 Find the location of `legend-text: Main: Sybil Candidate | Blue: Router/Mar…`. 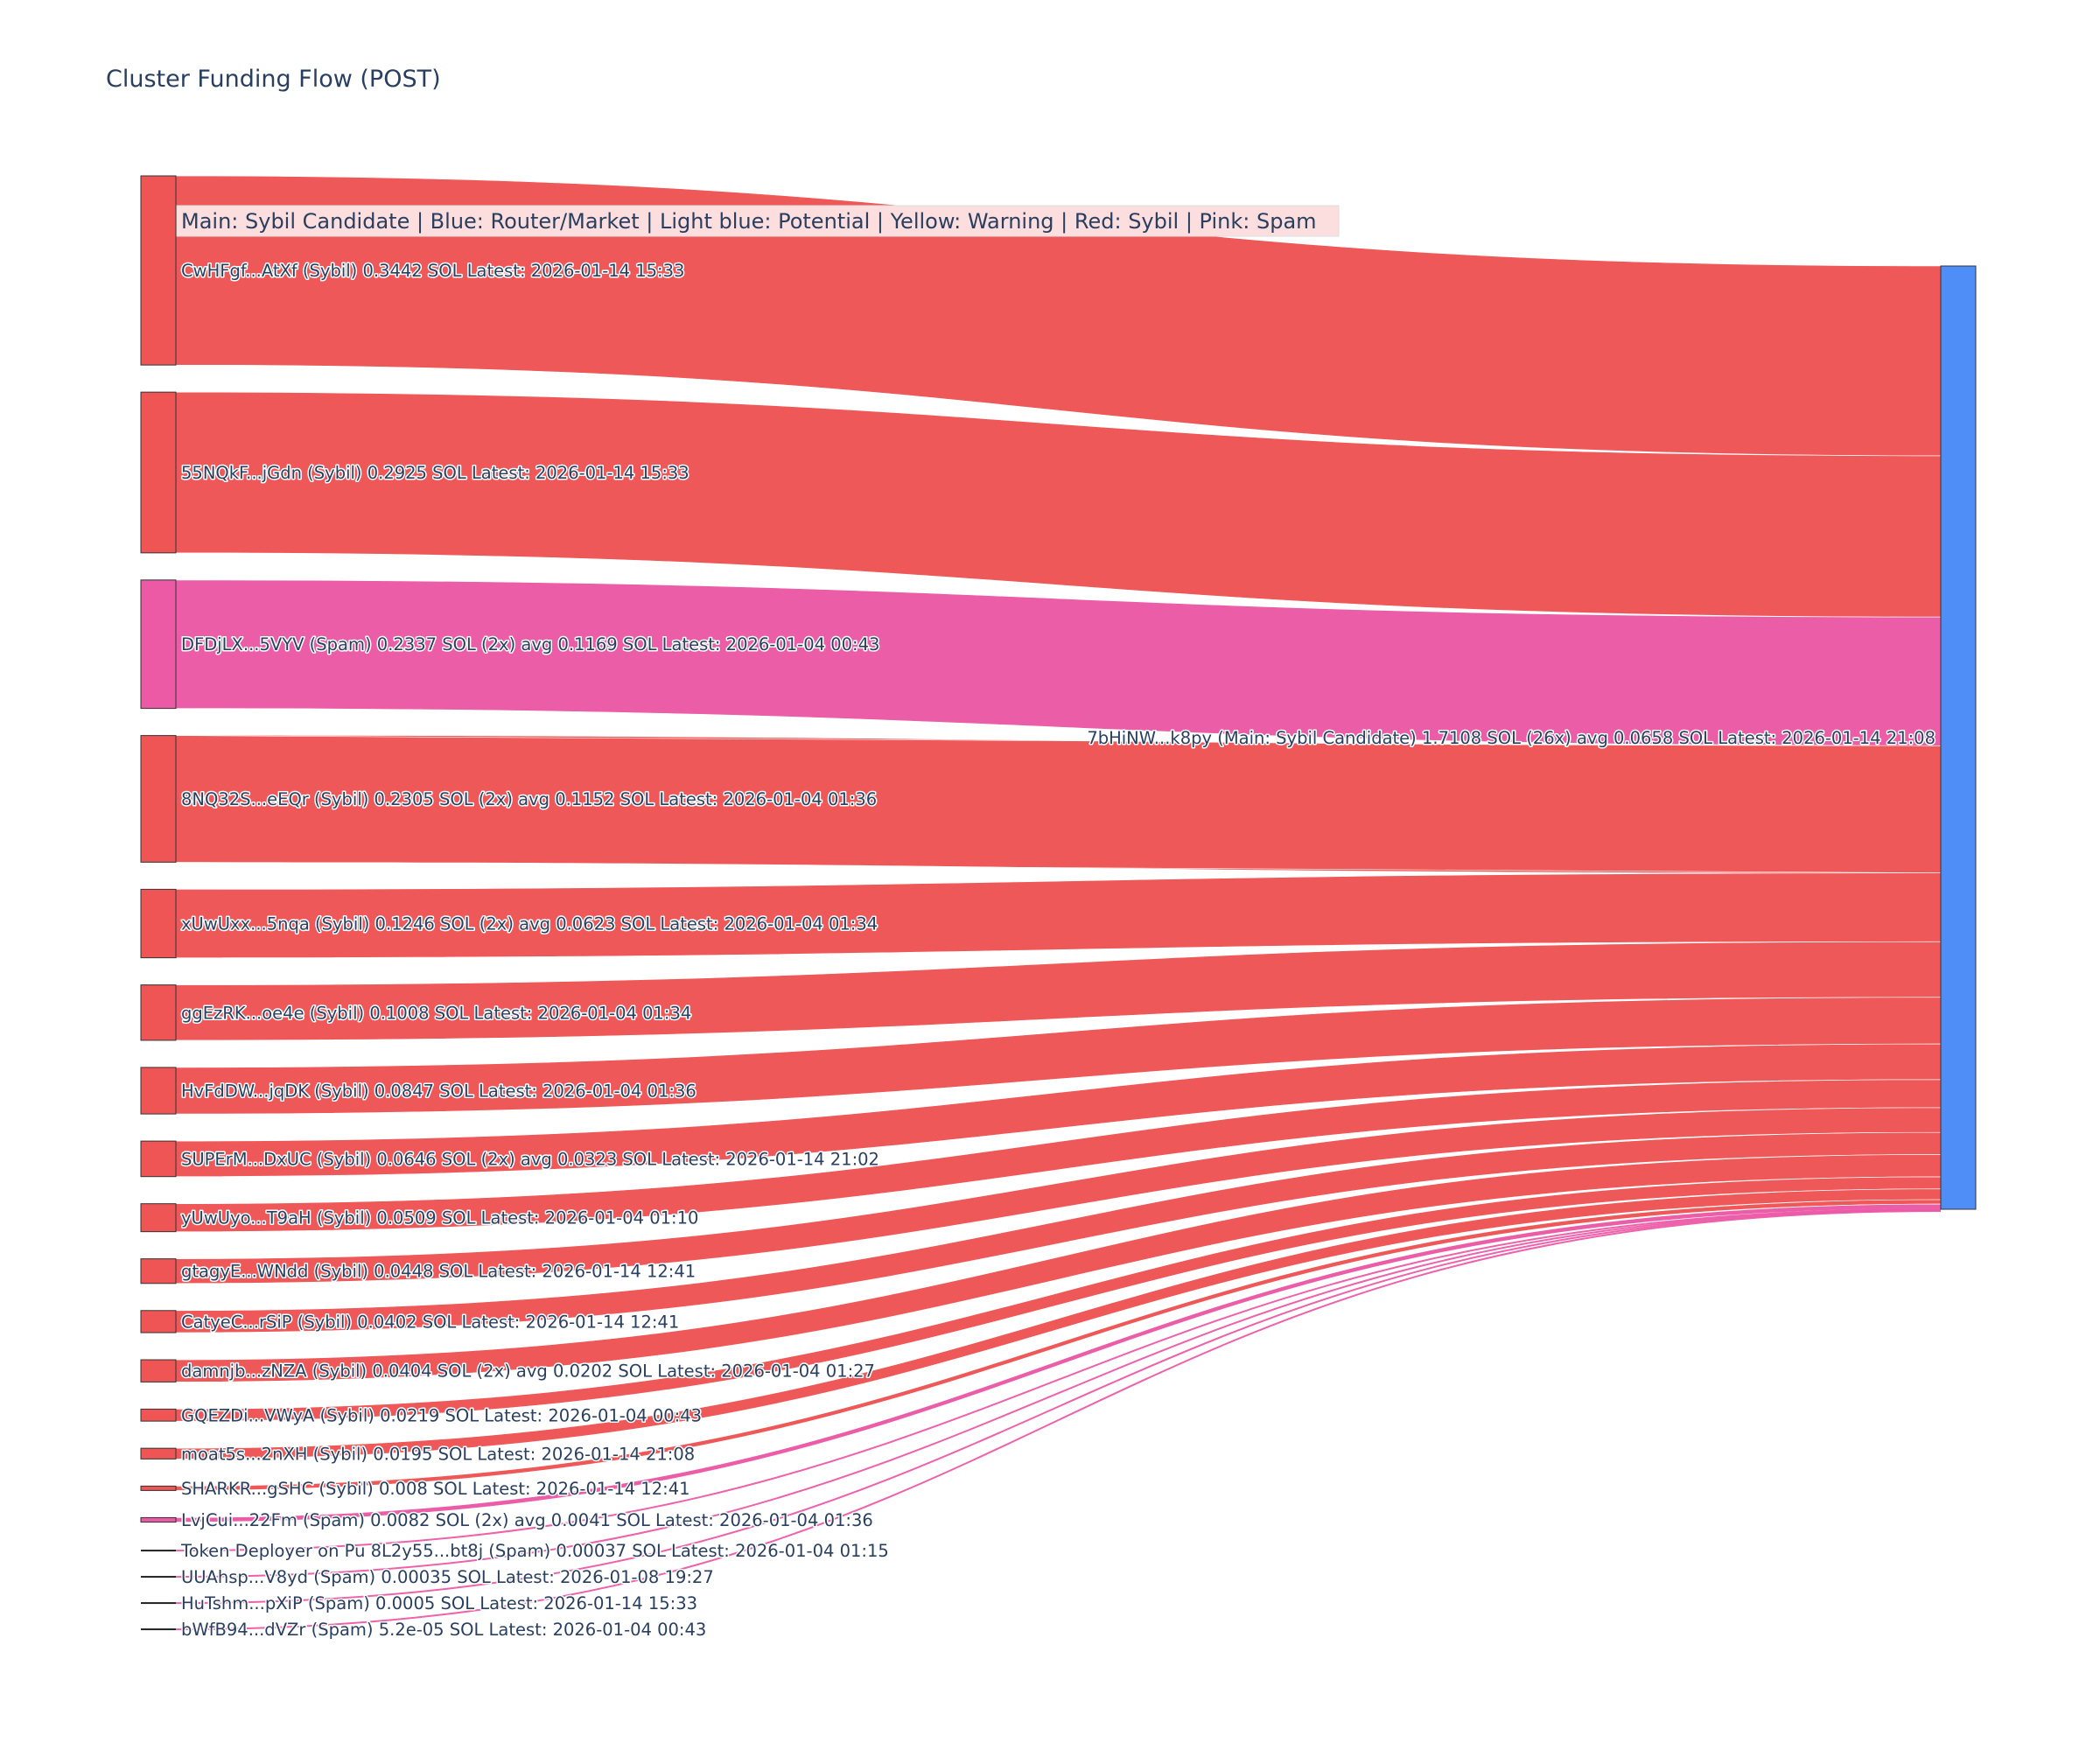

legend-text: Main: Sybil Candidate | Blue: Router/Mar… is located at coordinates (749, 221).